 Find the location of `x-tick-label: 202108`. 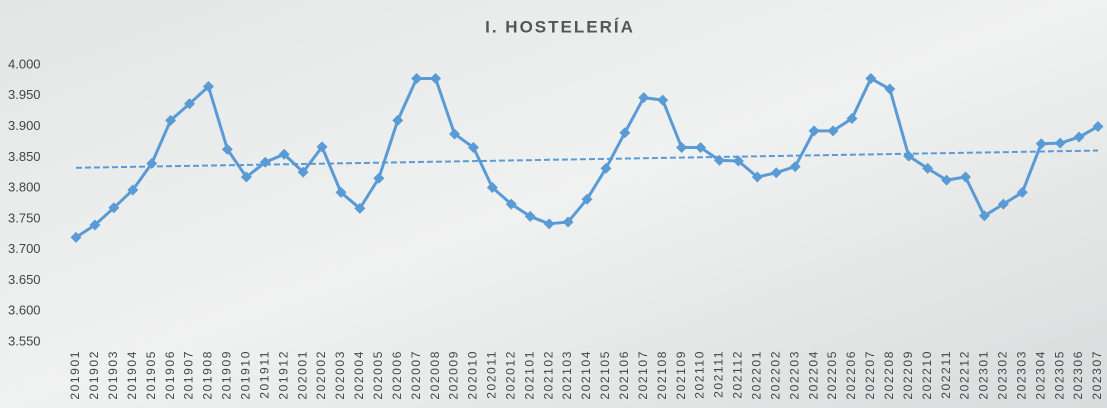

x-tick-label: 202108 is located at coordinates (662, 375).